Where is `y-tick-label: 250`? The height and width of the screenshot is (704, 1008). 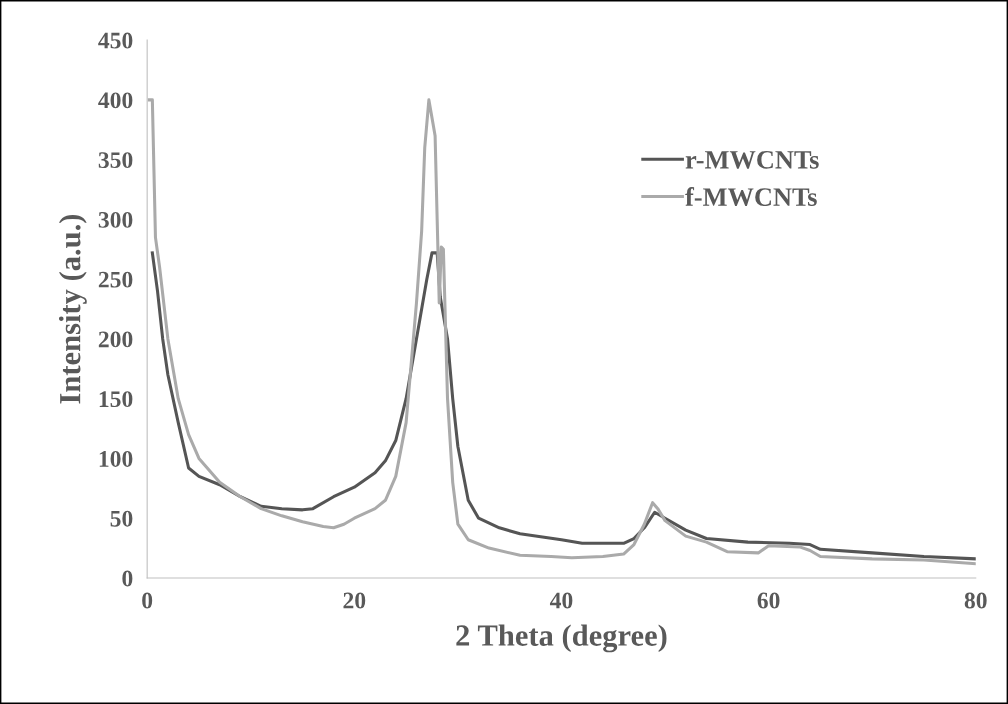 y-tick-label: 250 is located at coordinates (115, 279).